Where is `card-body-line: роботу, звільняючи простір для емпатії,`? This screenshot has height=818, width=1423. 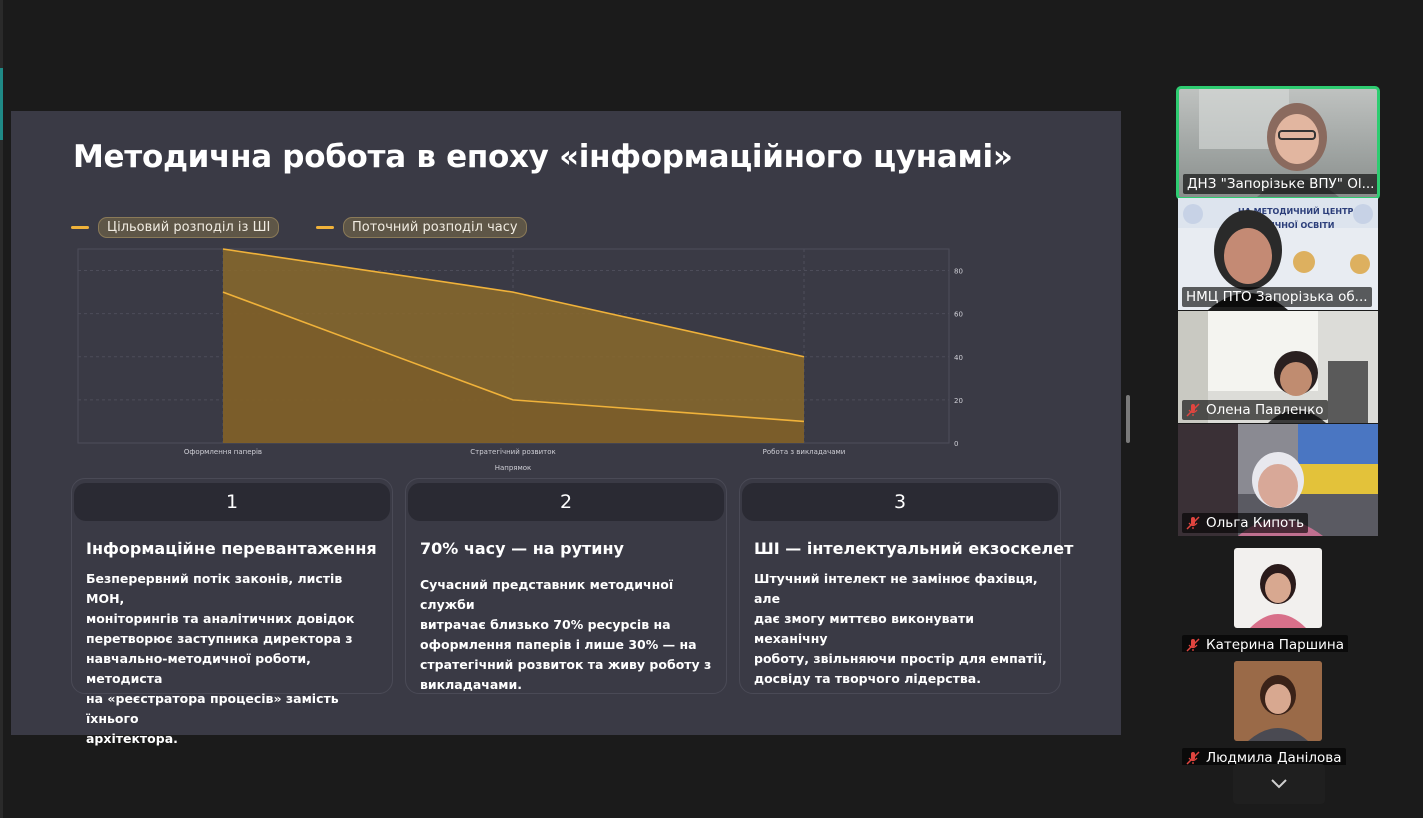
card-body-line: роботу, звільняючи простір для емпатії, is located at coordinates (900, 658).